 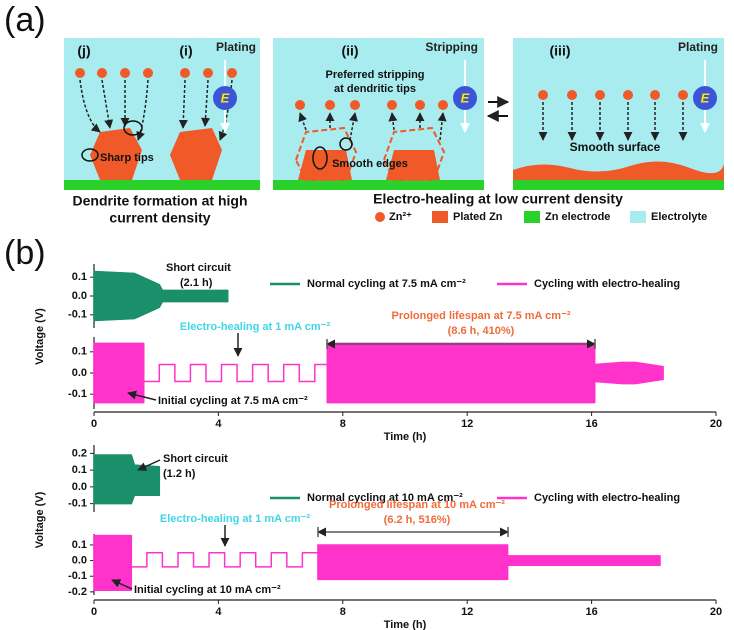 I want to click on annotation: Initial cycling at 7.5 mA cm⁻², so click(x=233, y=401).